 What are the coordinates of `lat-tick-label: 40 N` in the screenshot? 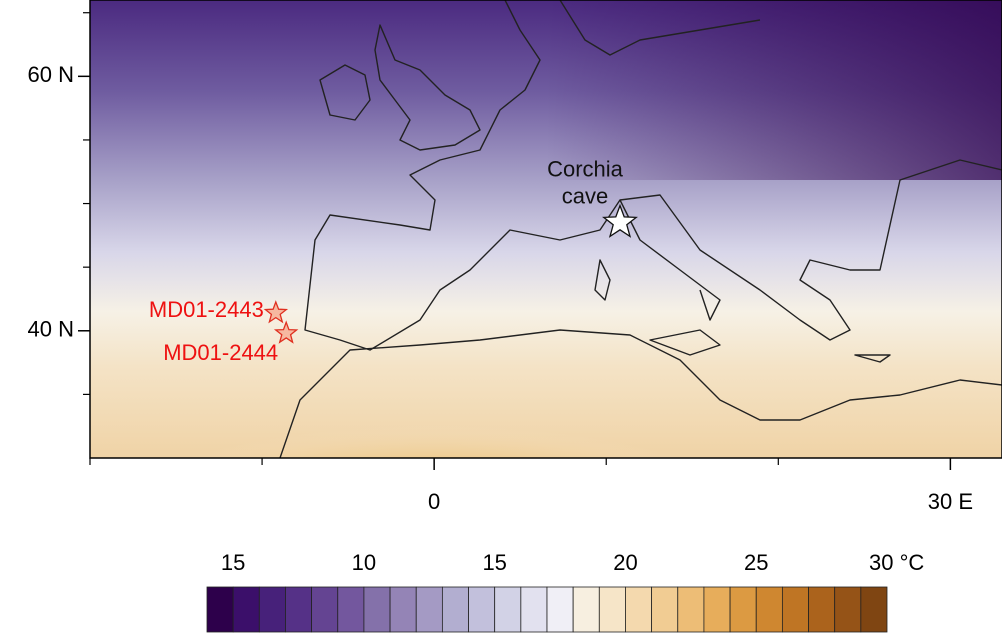 It's located at (51, 329).